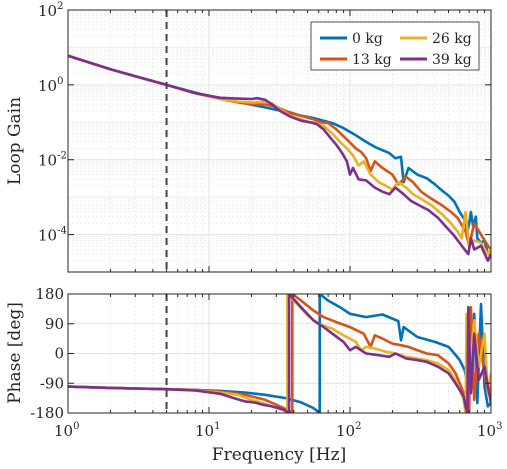  What do you see at coordinates (372, 60) in the screenshot?
I see `legend-label-13kg: 13 kg` at bounding box center [372, 60].